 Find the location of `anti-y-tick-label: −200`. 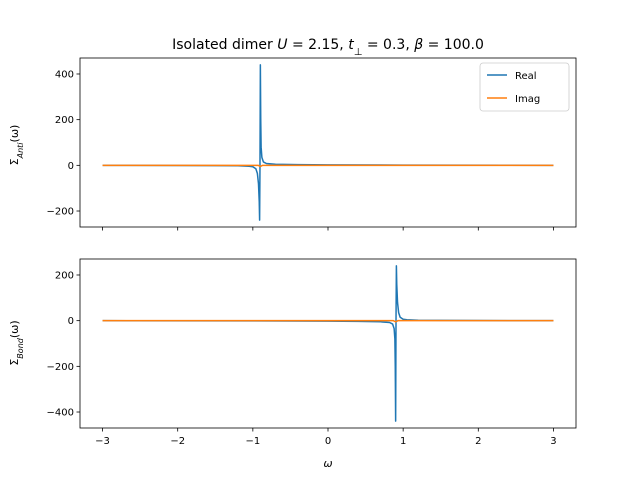

anti-y-tick-label: −200 is located at coordinates (60, 212).